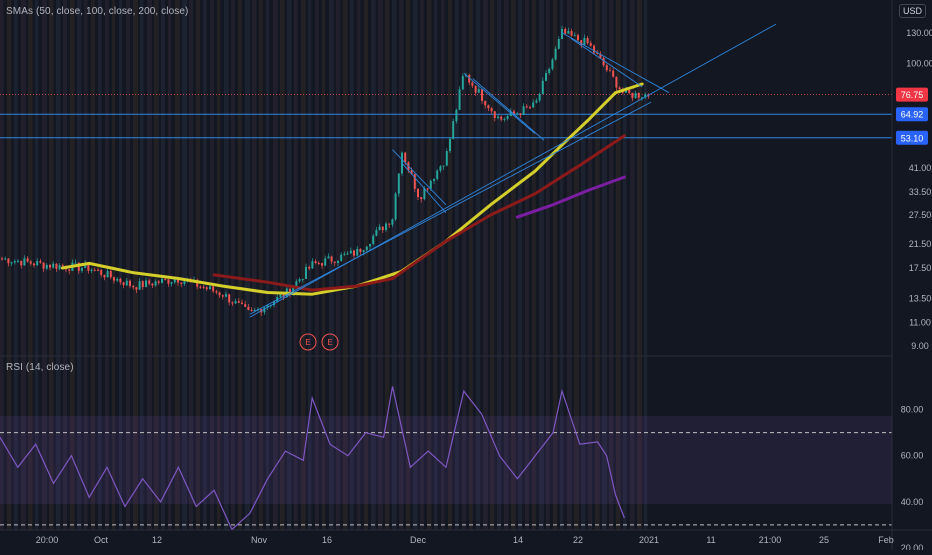 This screenshot has width=932, height=555. What do you see at coordinates (824, 540) in the screenshot?
I see `time-tick-label: 25` at bounding box center [824, 540].